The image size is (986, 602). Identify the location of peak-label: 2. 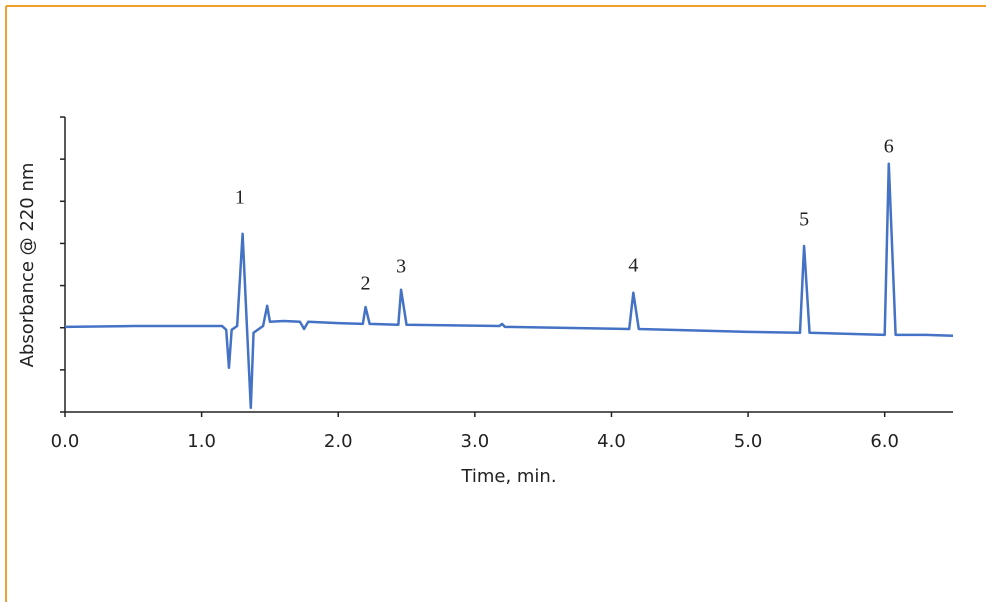
(366, 283).